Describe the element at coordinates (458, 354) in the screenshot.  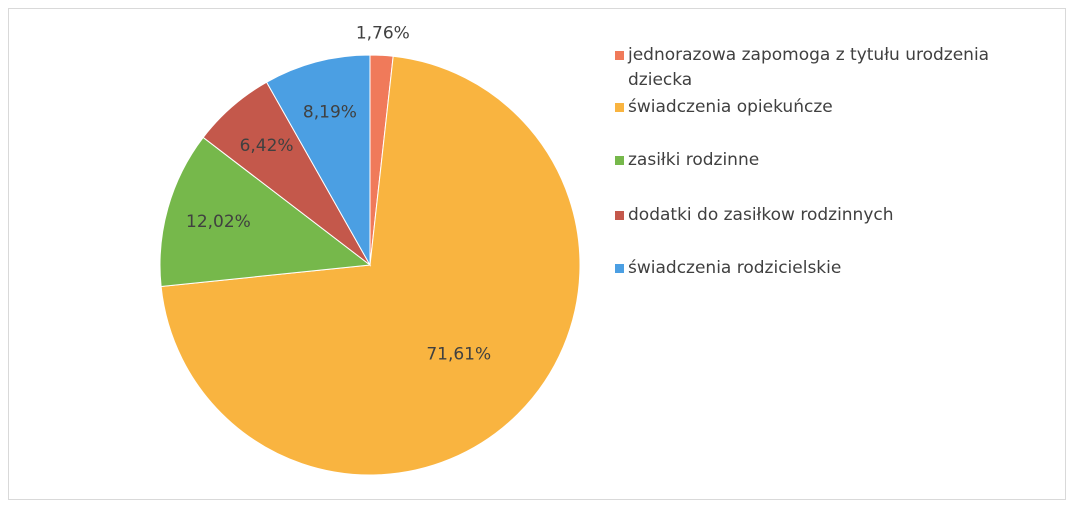
I see `data-label: 71,61%` at that location.